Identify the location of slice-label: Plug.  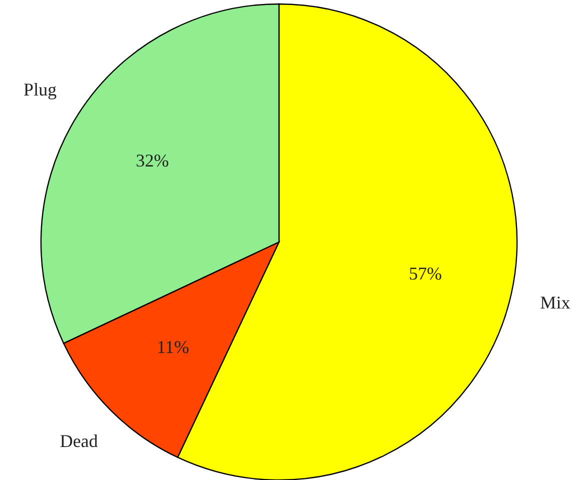
(40, 89).